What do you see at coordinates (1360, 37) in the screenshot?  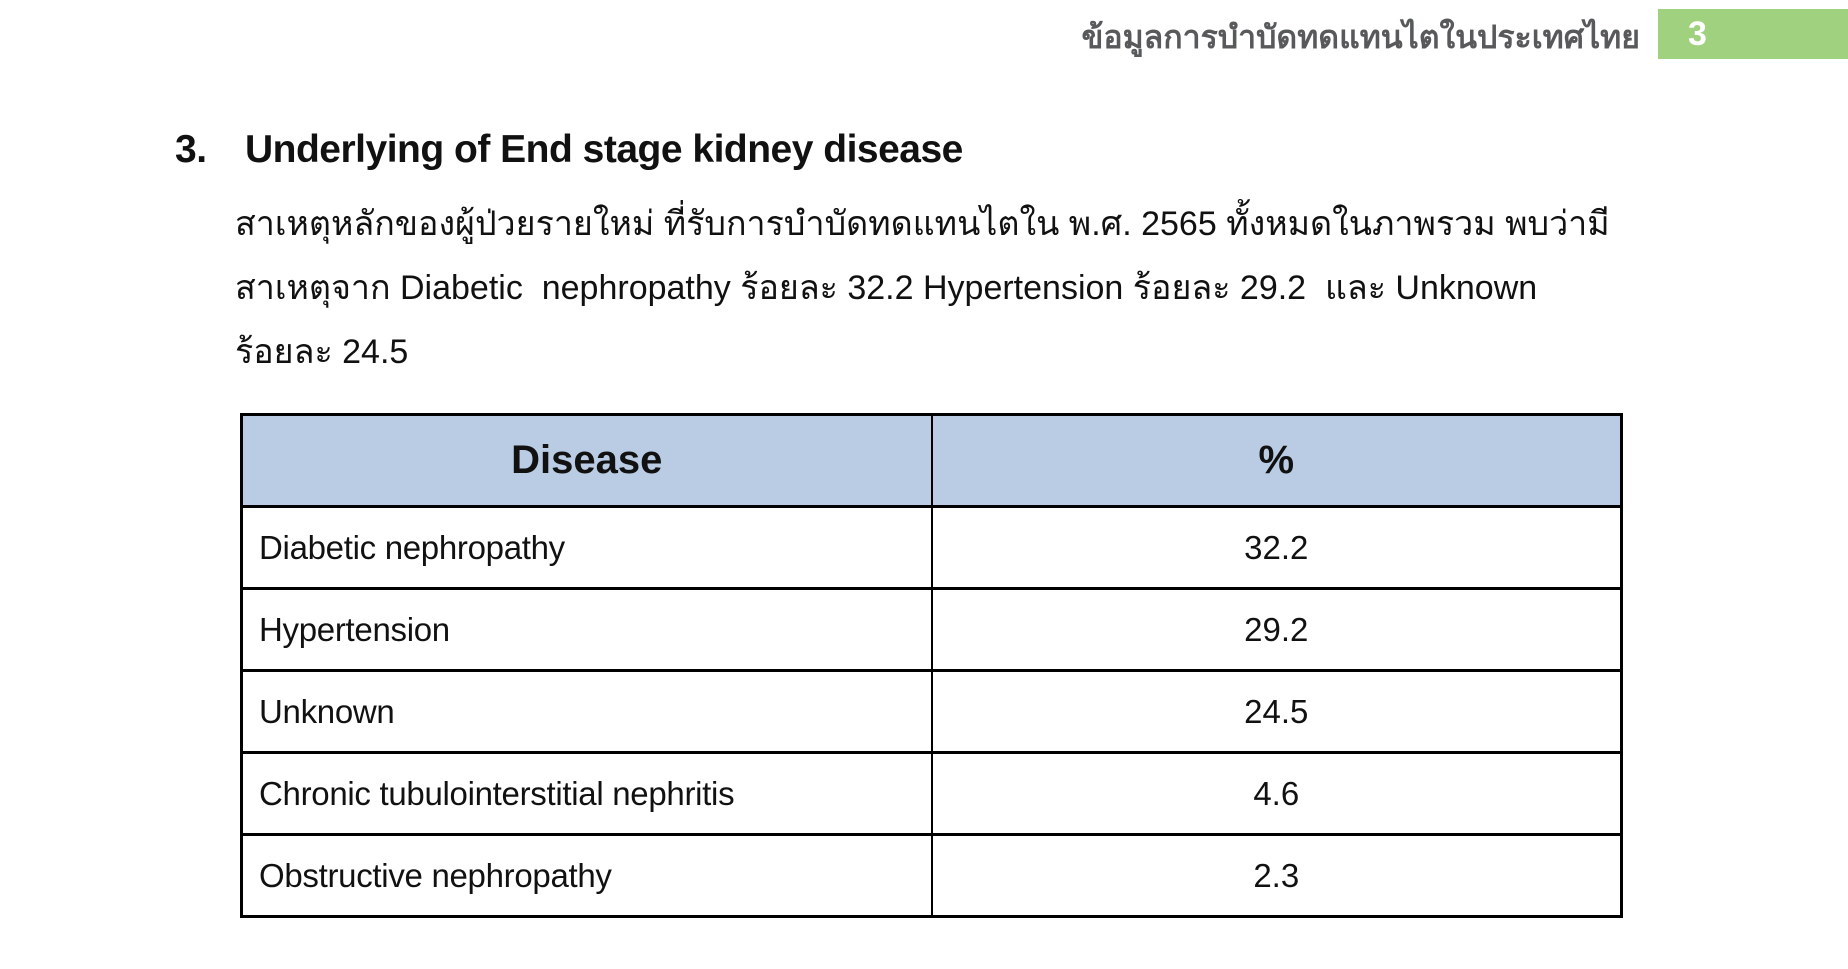 I see `document-header-title: ข้อมูลการบำบัดทดแทนไตในประเทศไทย` at bounding box center [1360, 37].